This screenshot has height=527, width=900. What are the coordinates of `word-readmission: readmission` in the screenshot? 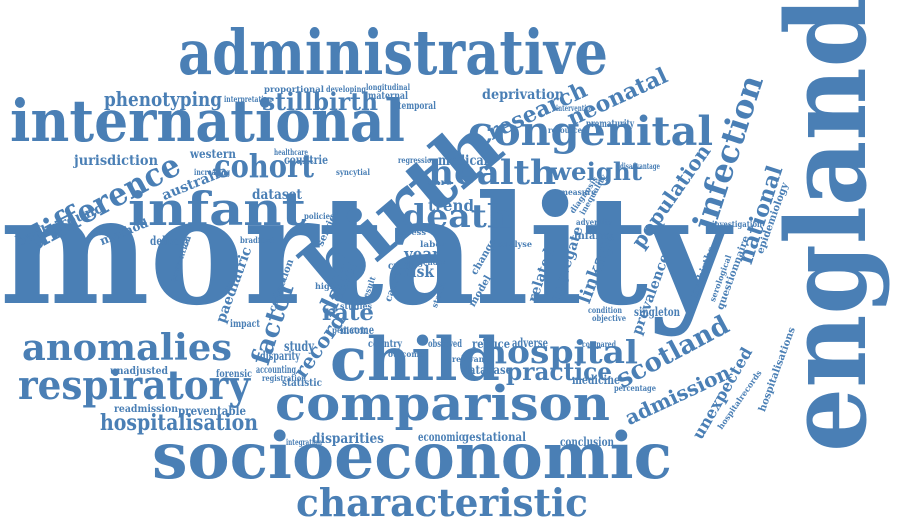 It's located at (146, 409).